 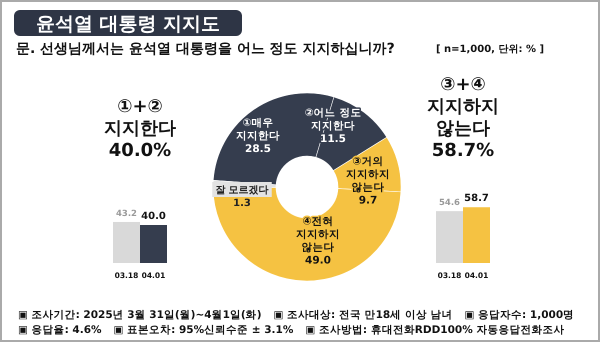 I want to click on data-label: 54.6, so click(x=449, y=203).